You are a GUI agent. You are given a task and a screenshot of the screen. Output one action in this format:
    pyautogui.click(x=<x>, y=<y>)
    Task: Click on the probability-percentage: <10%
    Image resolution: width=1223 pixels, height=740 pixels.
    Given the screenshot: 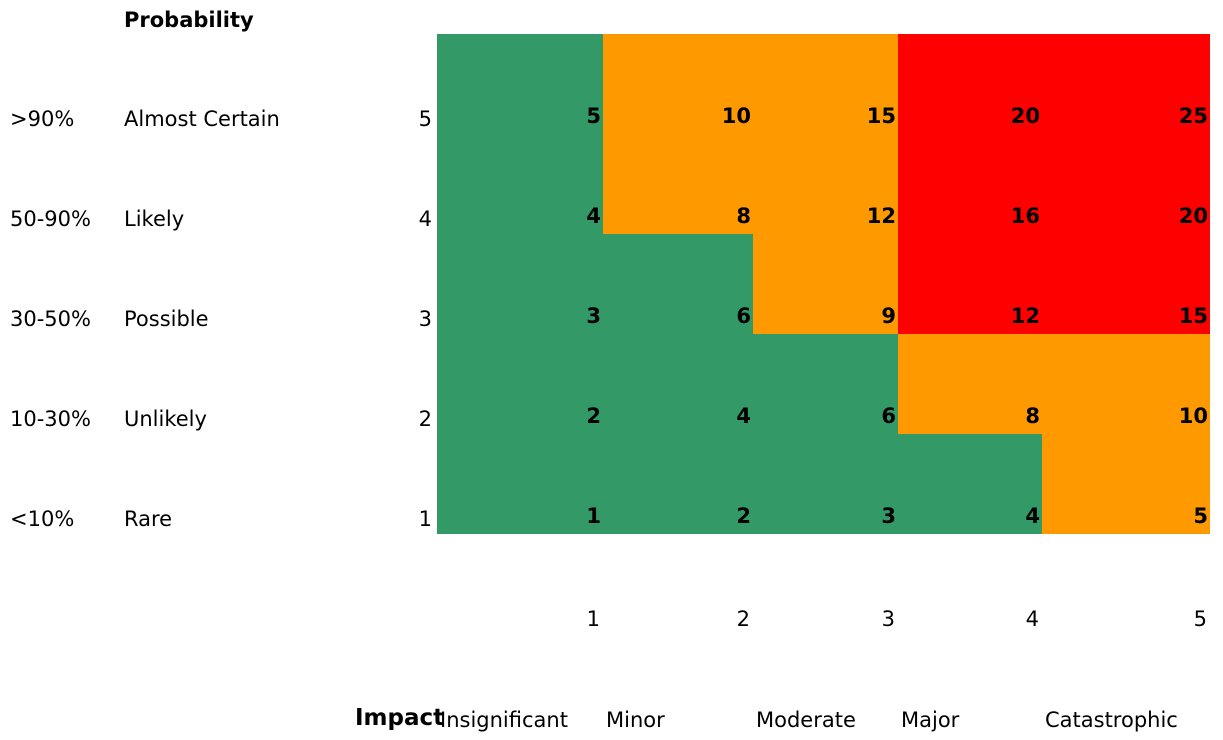 What is the action you would take?
    pyautogui.click(x=42, y=519)
    